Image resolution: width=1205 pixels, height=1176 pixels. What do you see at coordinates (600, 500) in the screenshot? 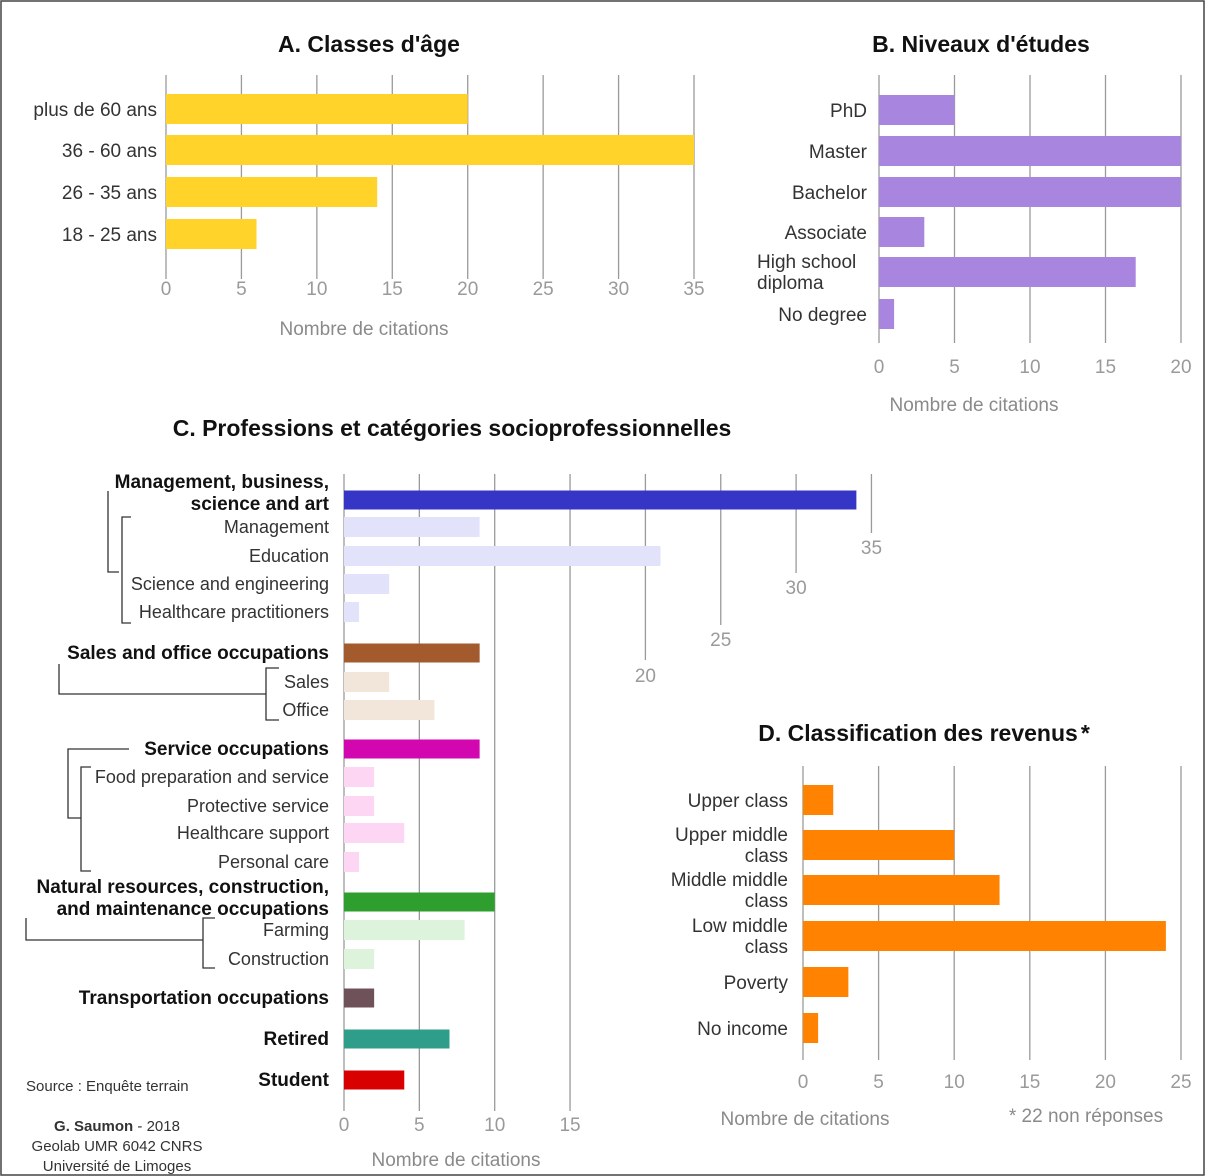
I see `bar-management-business-science-and-art` at bounding box center [600, 500].